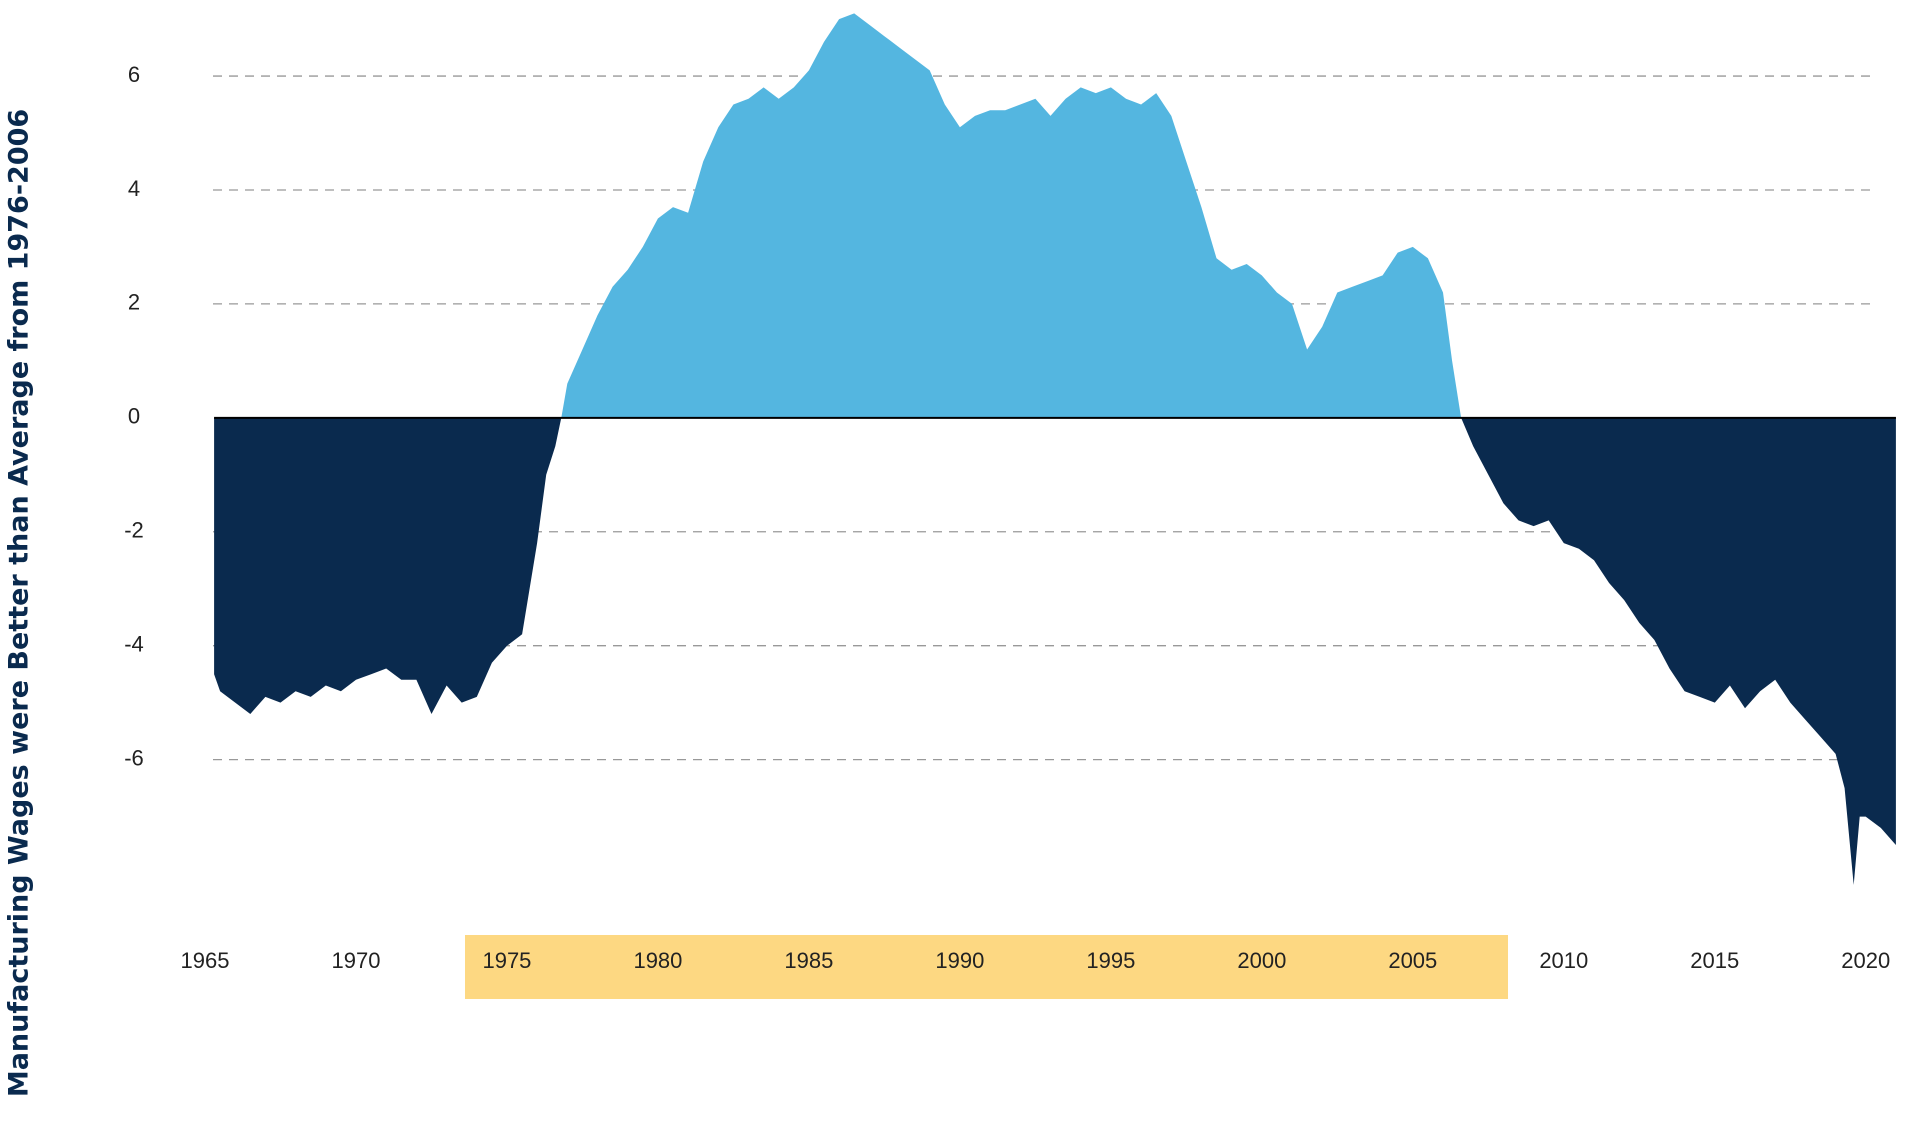 The height and width of the screenshot is (1145, 1910). What do you see at coordinates (134, 74) in the screenshot?
I see `y-tick-label: 6` at bounding box center [134, 74].